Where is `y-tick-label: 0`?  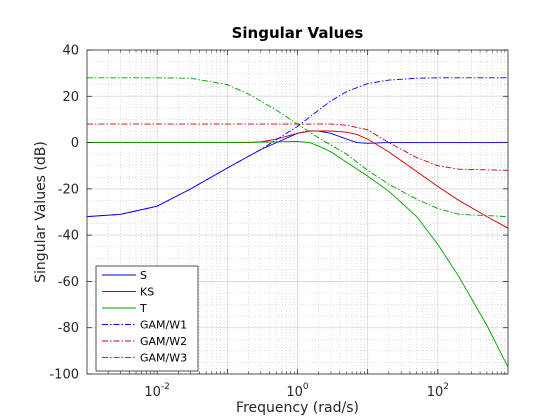
y-tick-label: 0 is located at coordinates (75, 143).